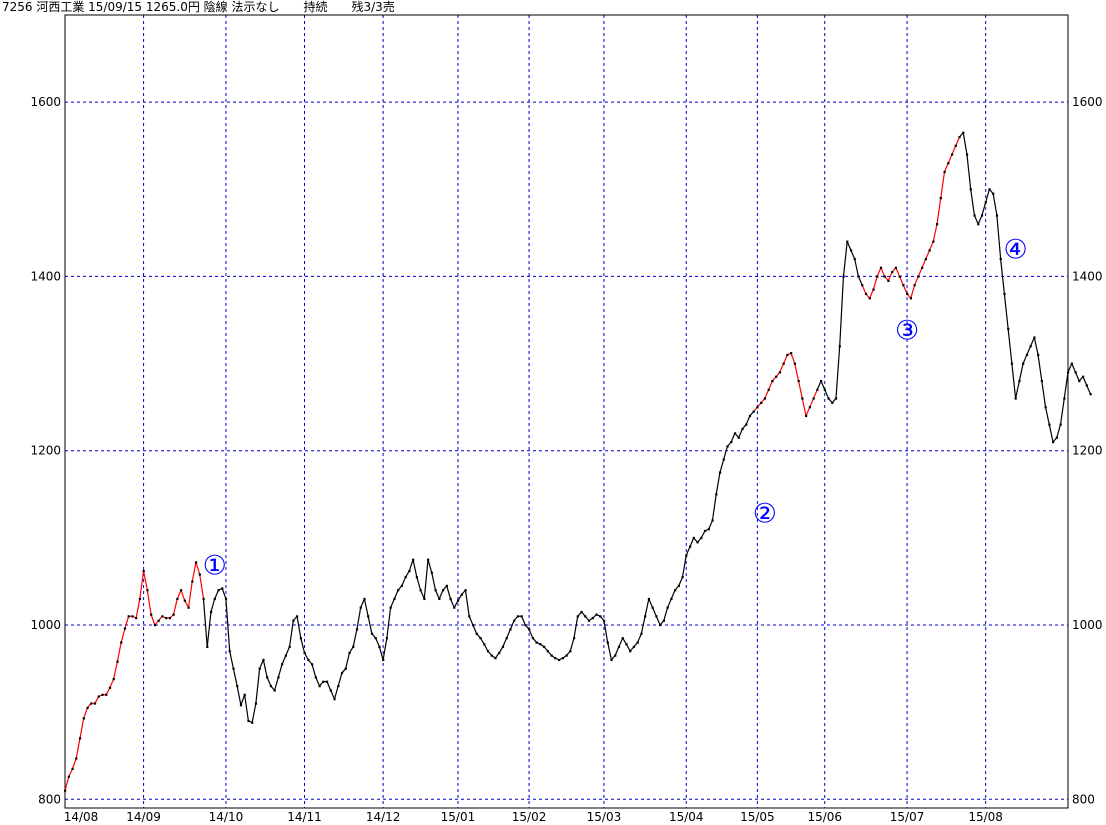  What do you see at coordinates (824, 817) in the screenshot?
I see `x-tick-label: 15/06` at bounding box center [824, 817].